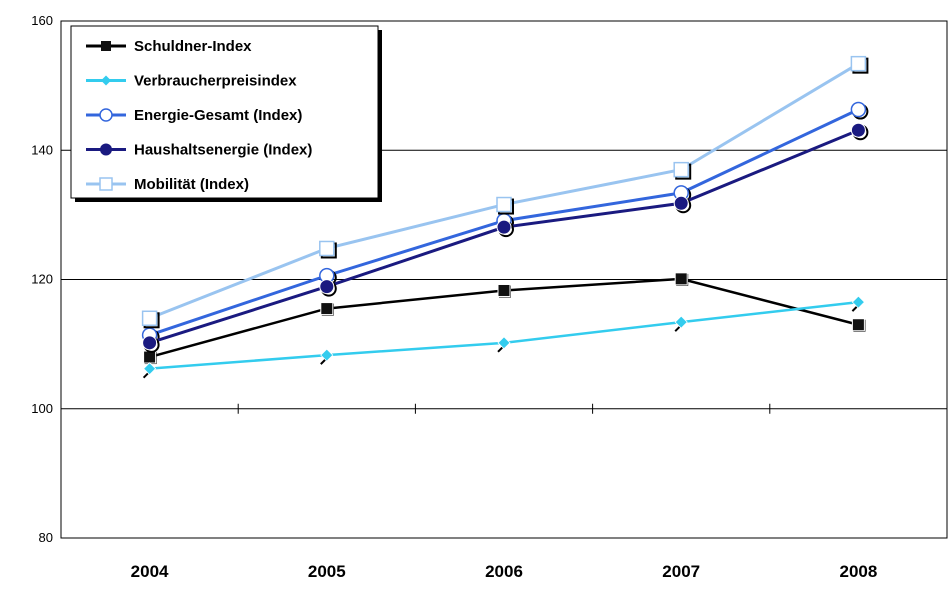  I want to click on legend-item: Schuldner-Index, so click(169, 46).